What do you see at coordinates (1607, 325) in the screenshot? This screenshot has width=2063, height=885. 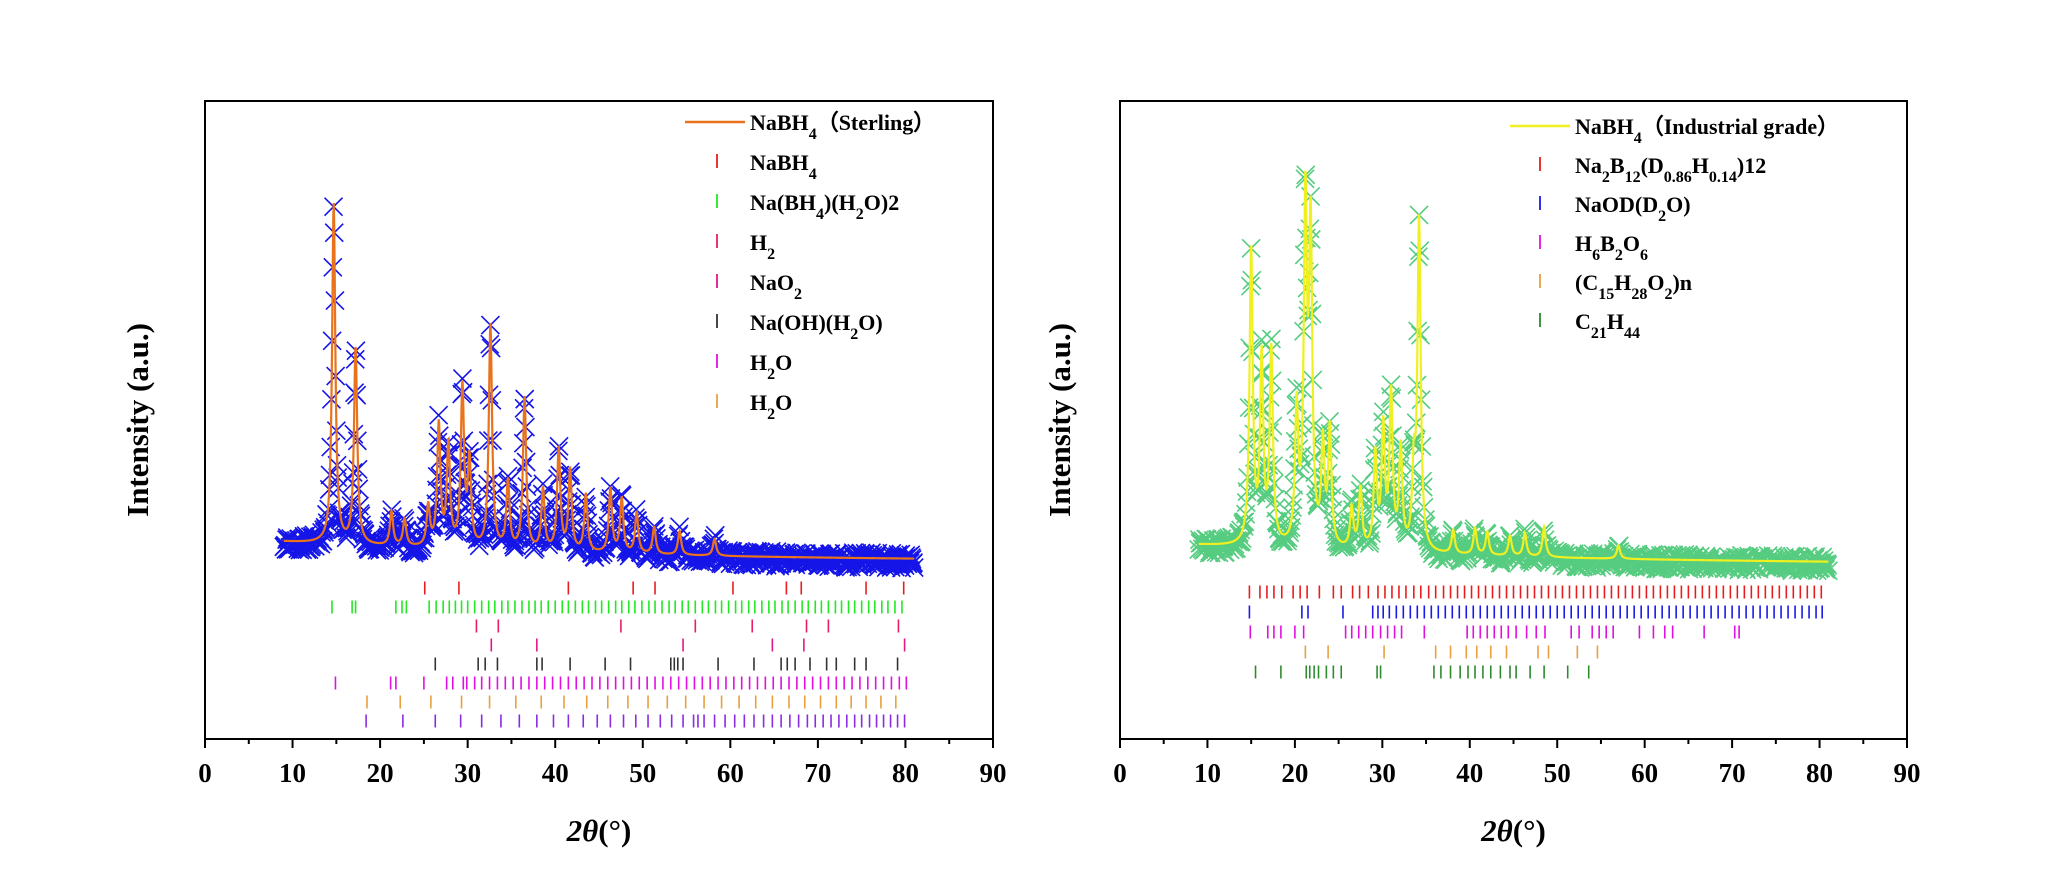 I see `legend-entry: C21H44` at bounding box center [1607, 325].